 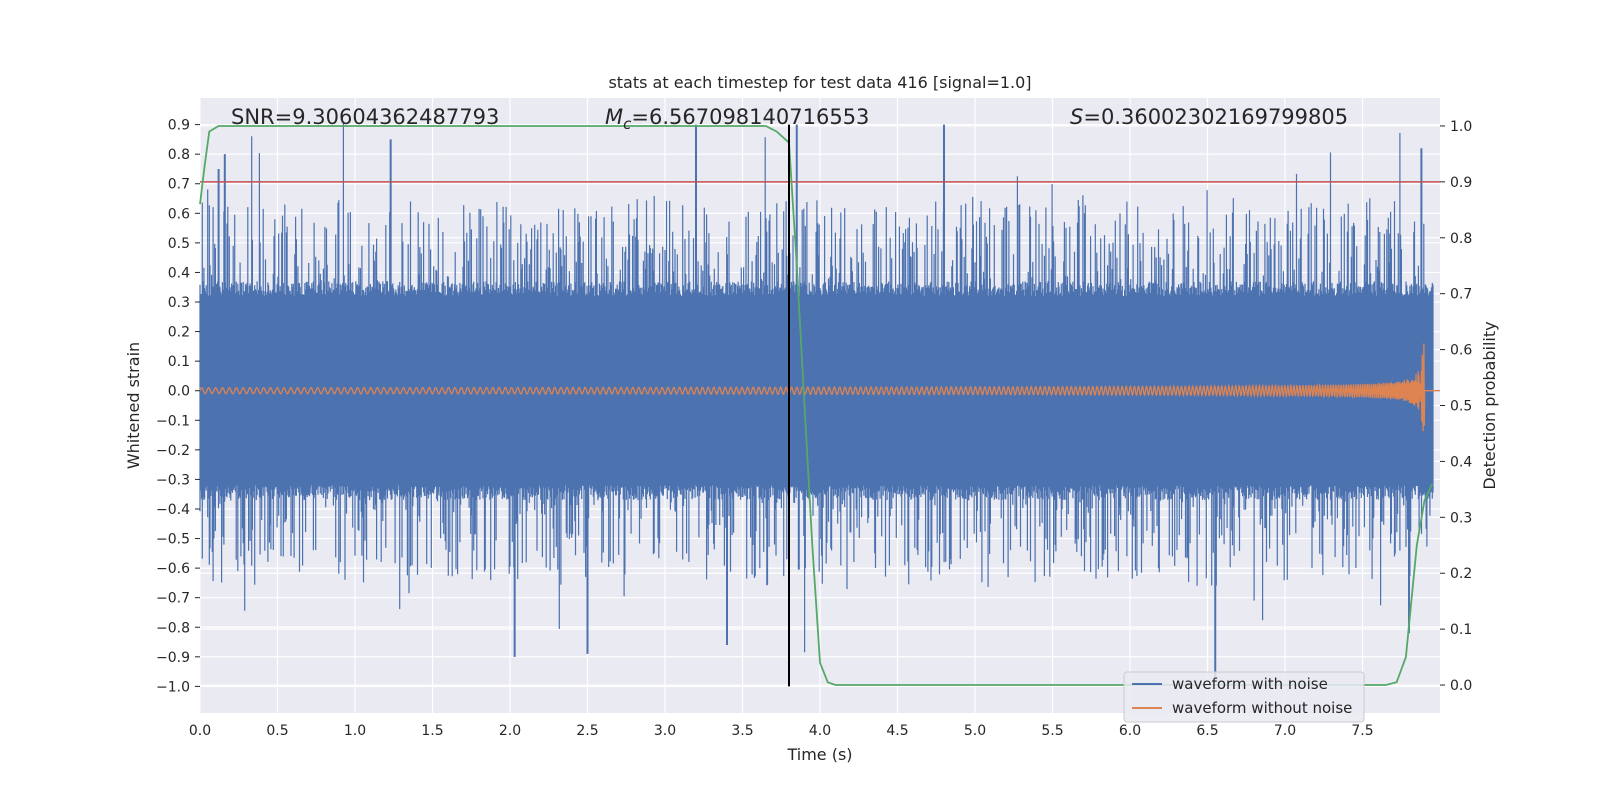 What do you see at coordinates (1207, 731) in the screenshot?
I see `x-tick-label: 6.5` at bounding box center [1207, 731].